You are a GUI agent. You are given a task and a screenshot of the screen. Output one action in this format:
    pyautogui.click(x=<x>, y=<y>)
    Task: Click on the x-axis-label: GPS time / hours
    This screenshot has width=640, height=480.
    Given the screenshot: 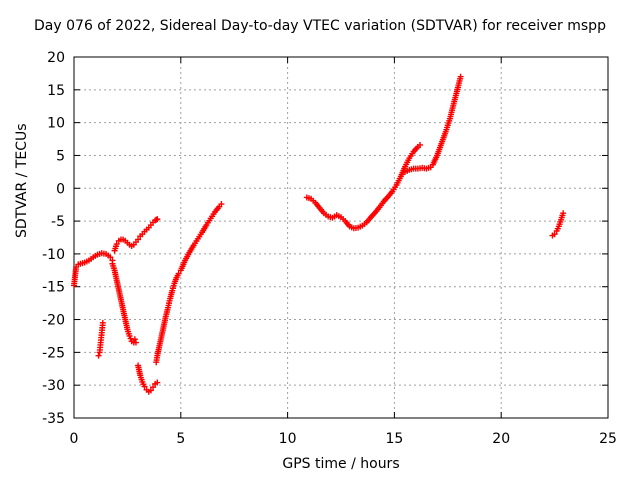 What is the action you would take?
    pyautogui.click(x=341, y=464)
    